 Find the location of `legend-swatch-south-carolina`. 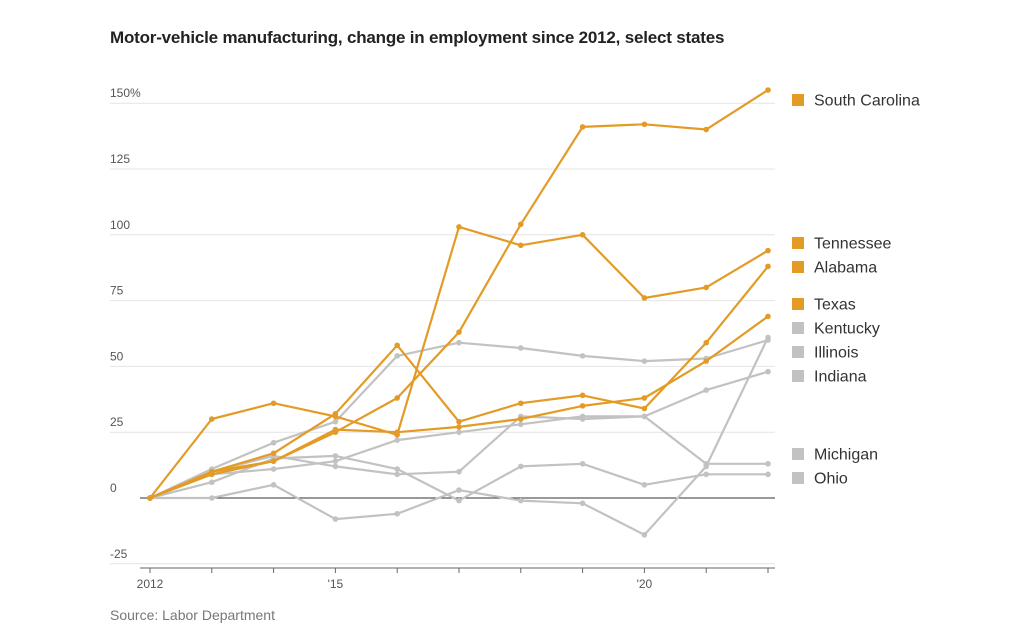

legend-swatch-south-carolina is located at coordinates (798, 100).